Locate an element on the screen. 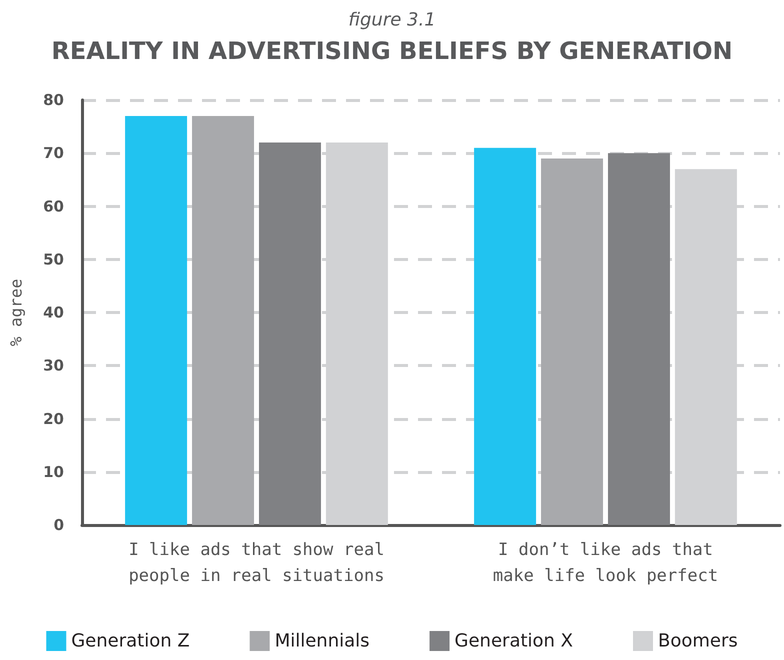  y-tick-label: 10 is located at coordinates (53, 471).